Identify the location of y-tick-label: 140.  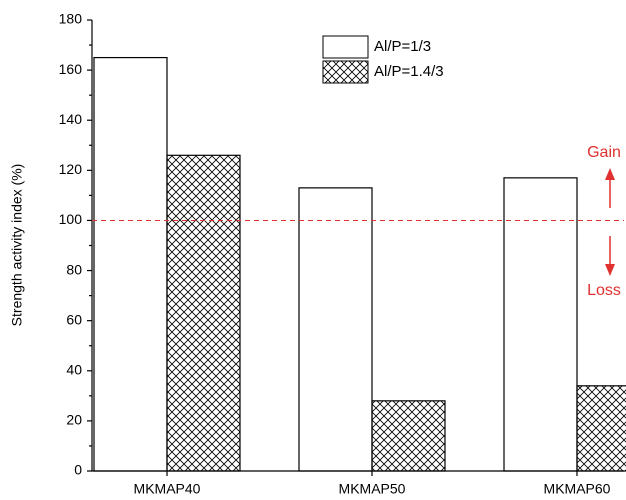
(71, 119).